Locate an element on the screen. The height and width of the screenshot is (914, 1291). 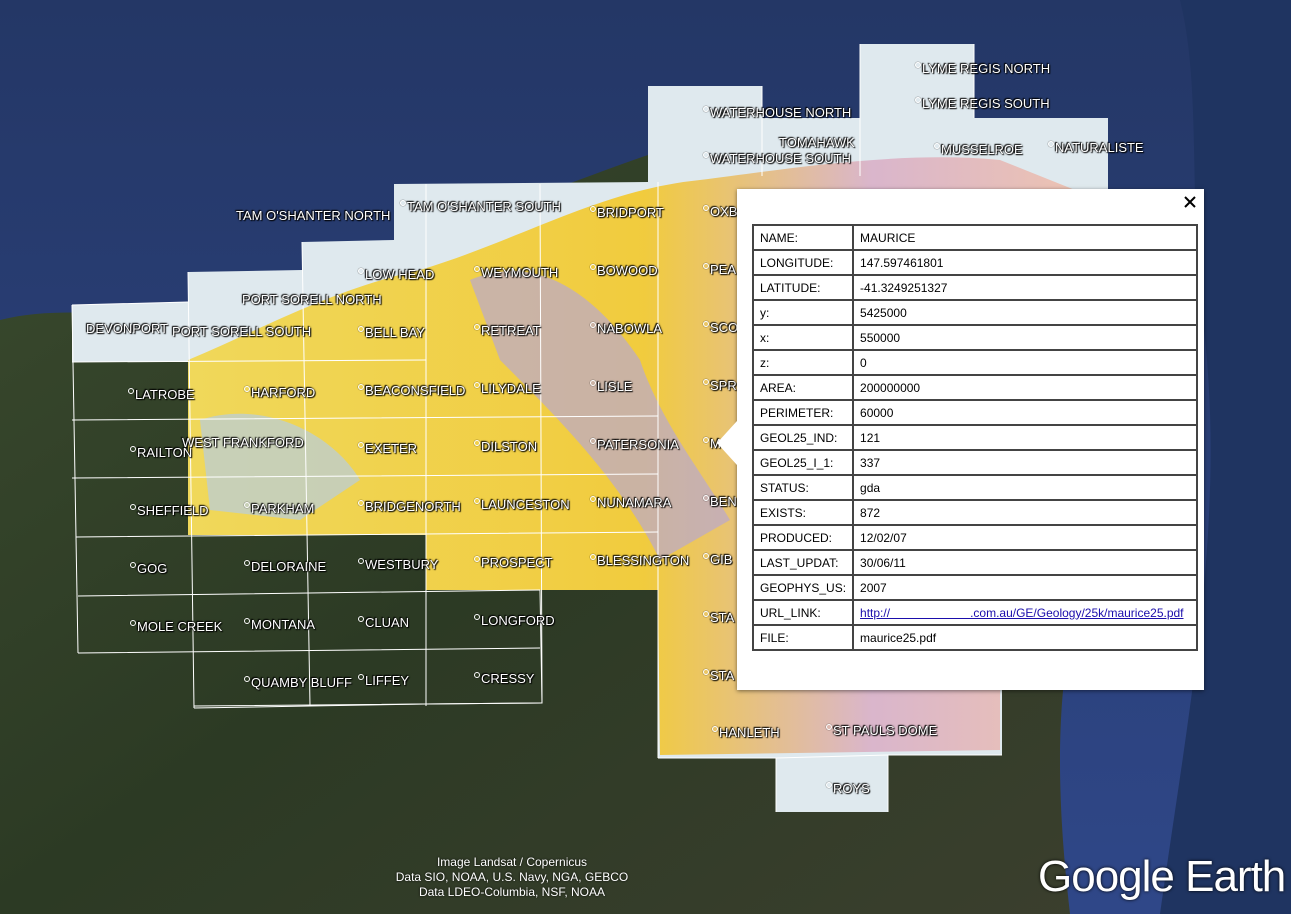
map-label: LIFFEY is located at coordinates (383, 681).